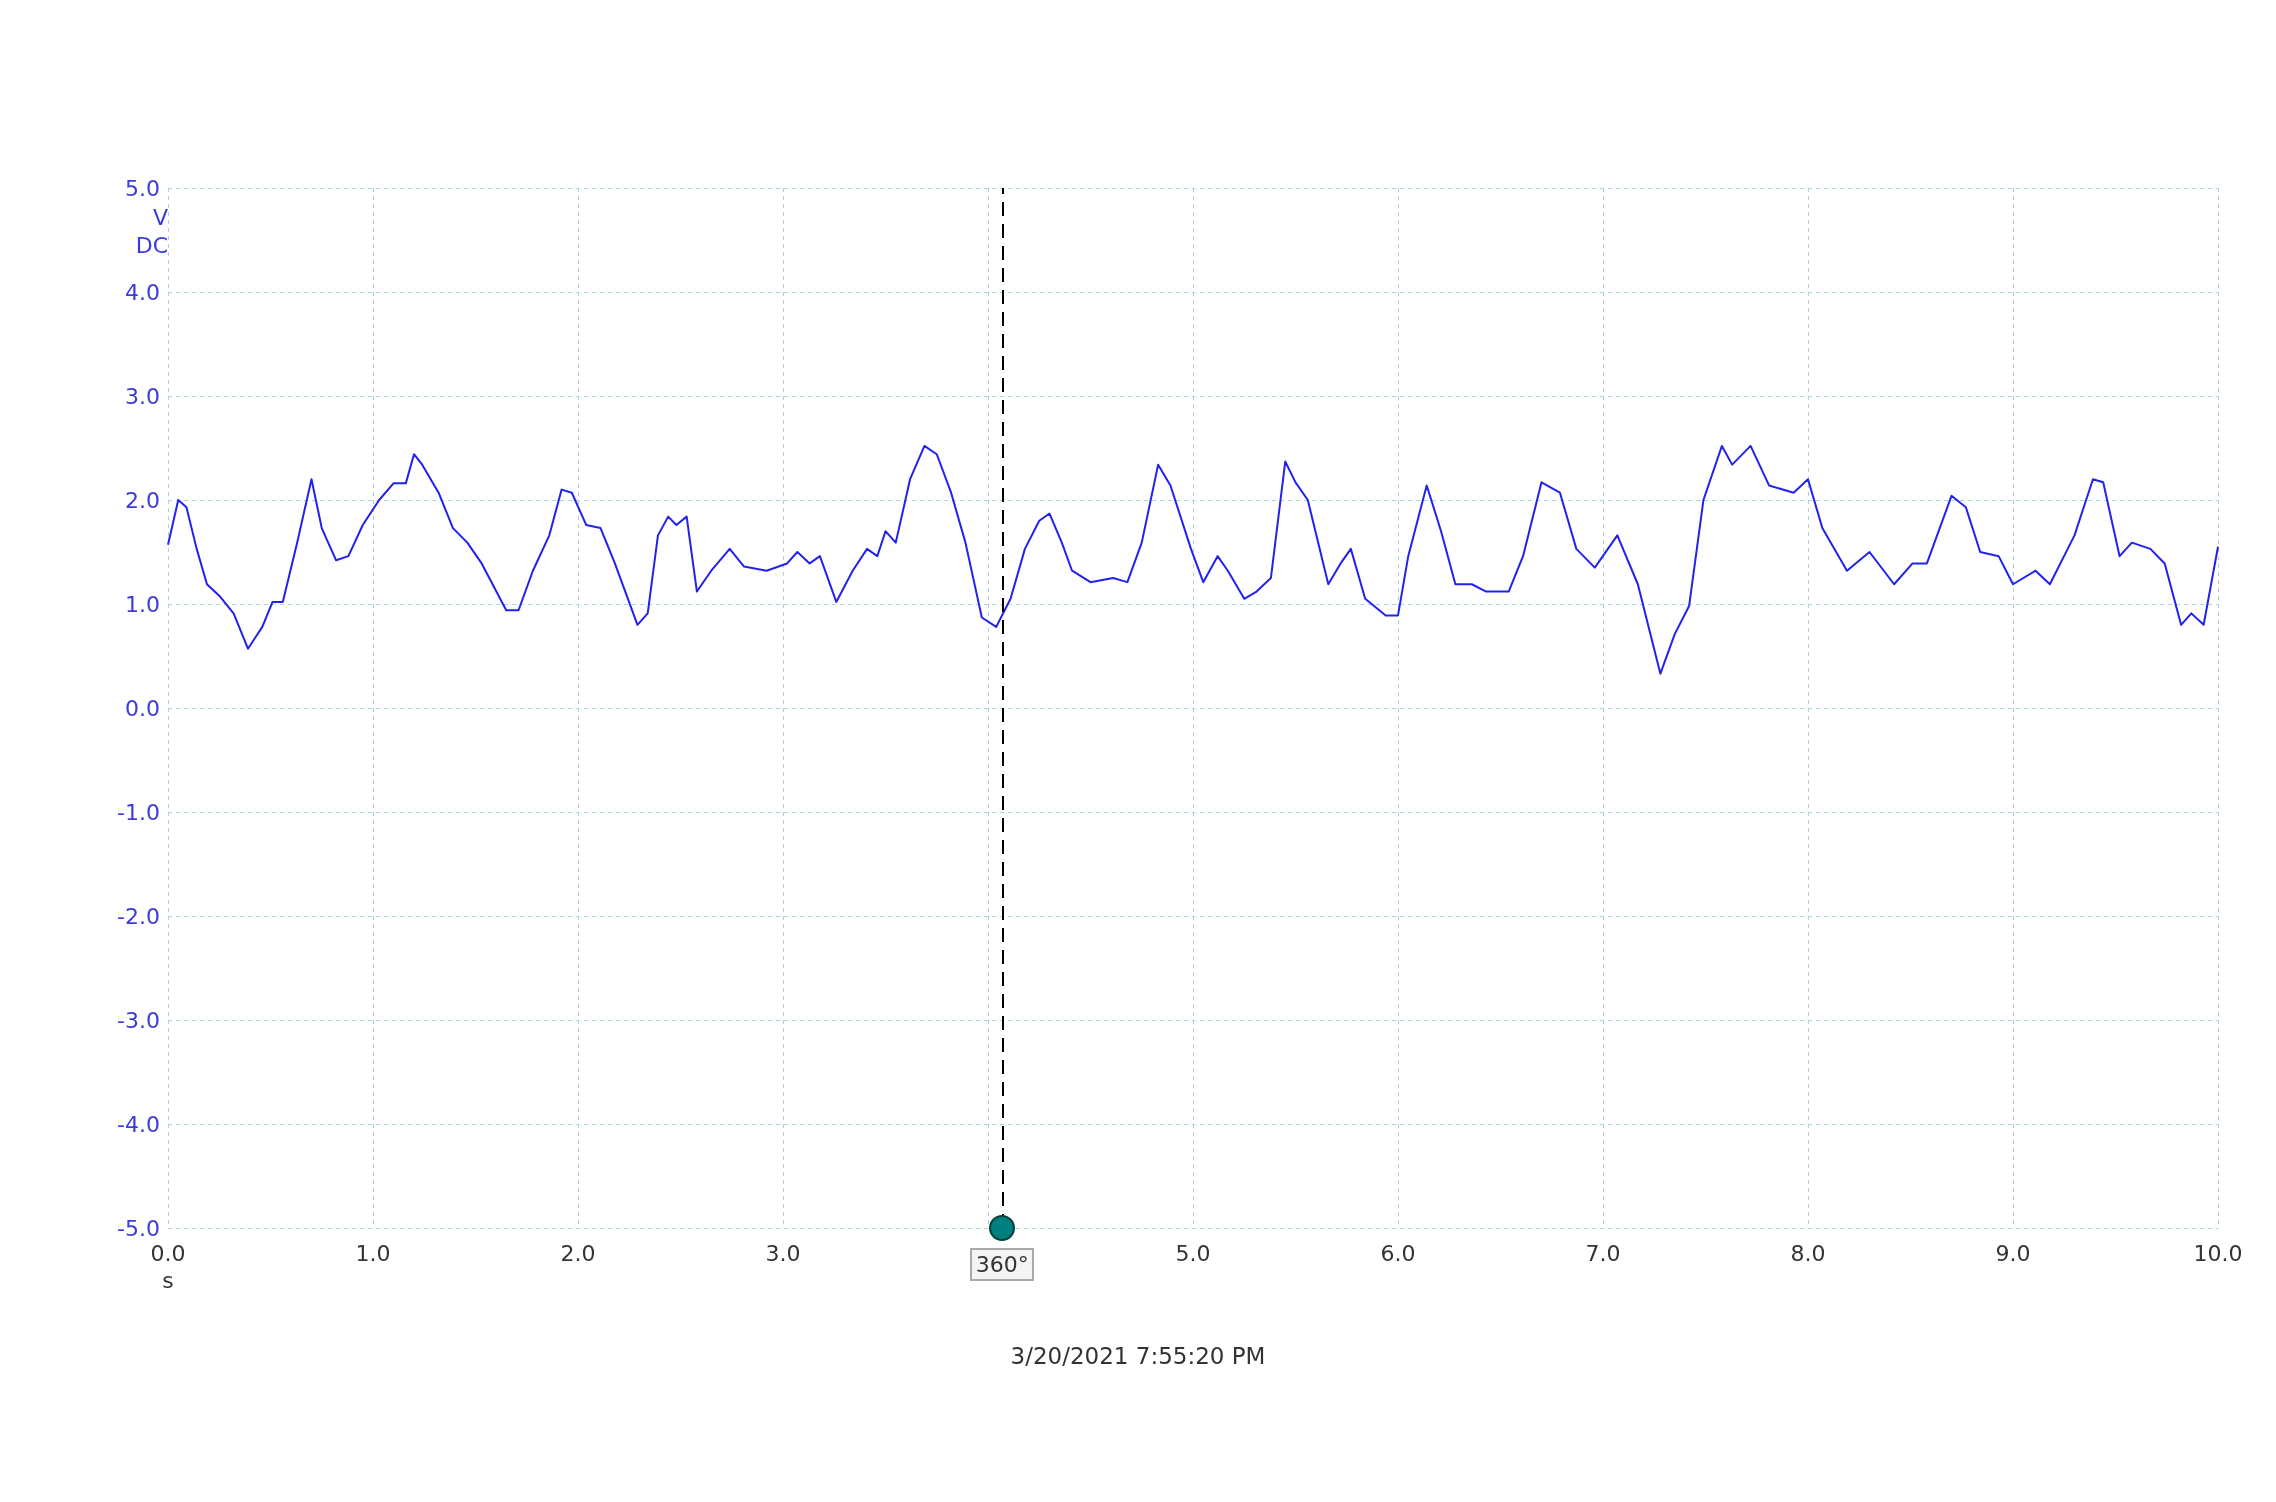  What do you see at coordinates (1138, 1356) in the screenshot?
I see `text: 3/20/2021 7:55:20 PM` at bounding box center [1138, 1356].